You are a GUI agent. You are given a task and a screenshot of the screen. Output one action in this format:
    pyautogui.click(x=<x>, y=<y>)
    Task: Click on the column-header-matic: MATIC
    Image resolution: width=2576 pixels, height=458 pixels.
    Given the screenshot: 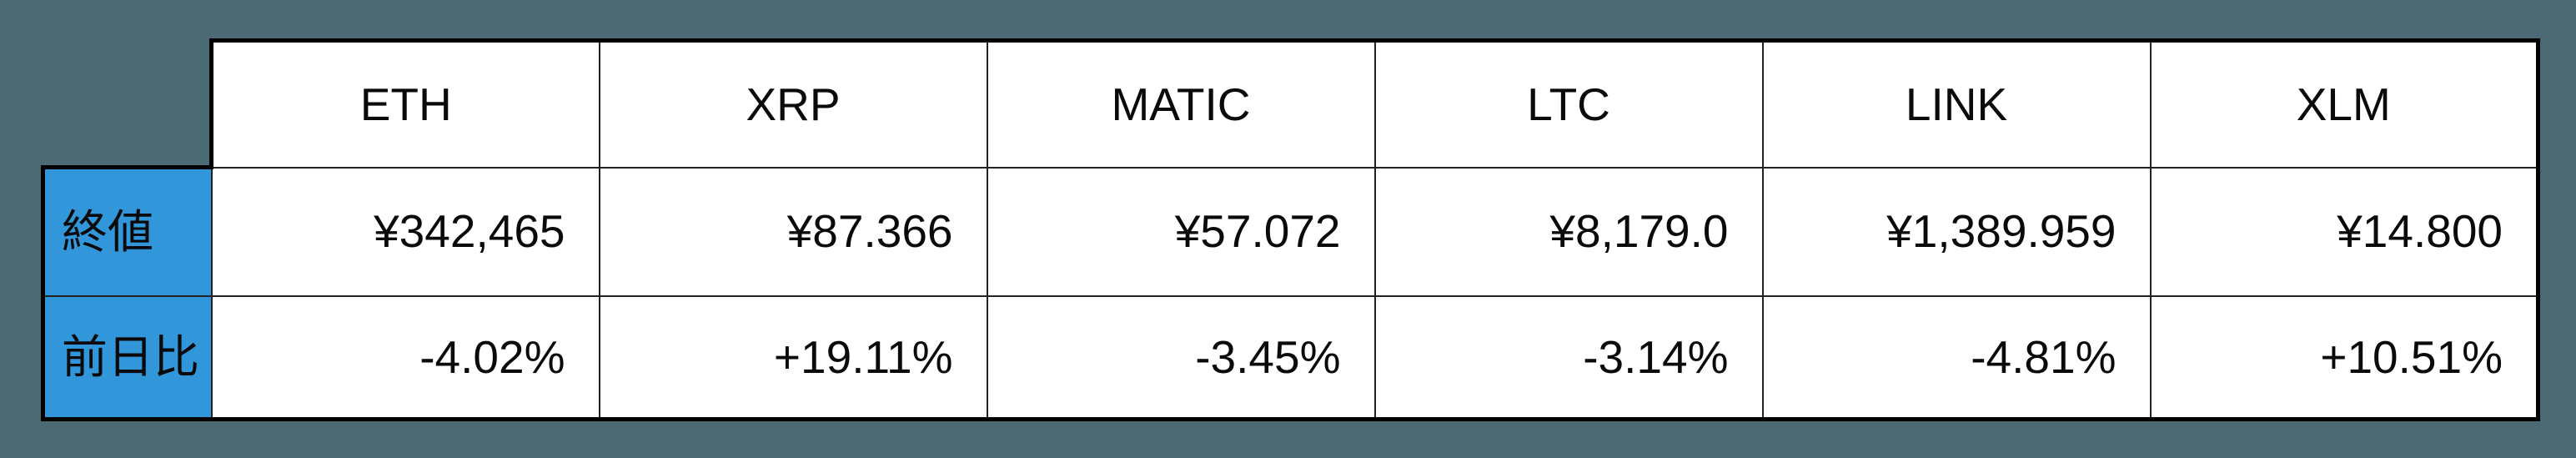 What is the action you would take?
    pyautogui.click(x=1181, y=103)
    